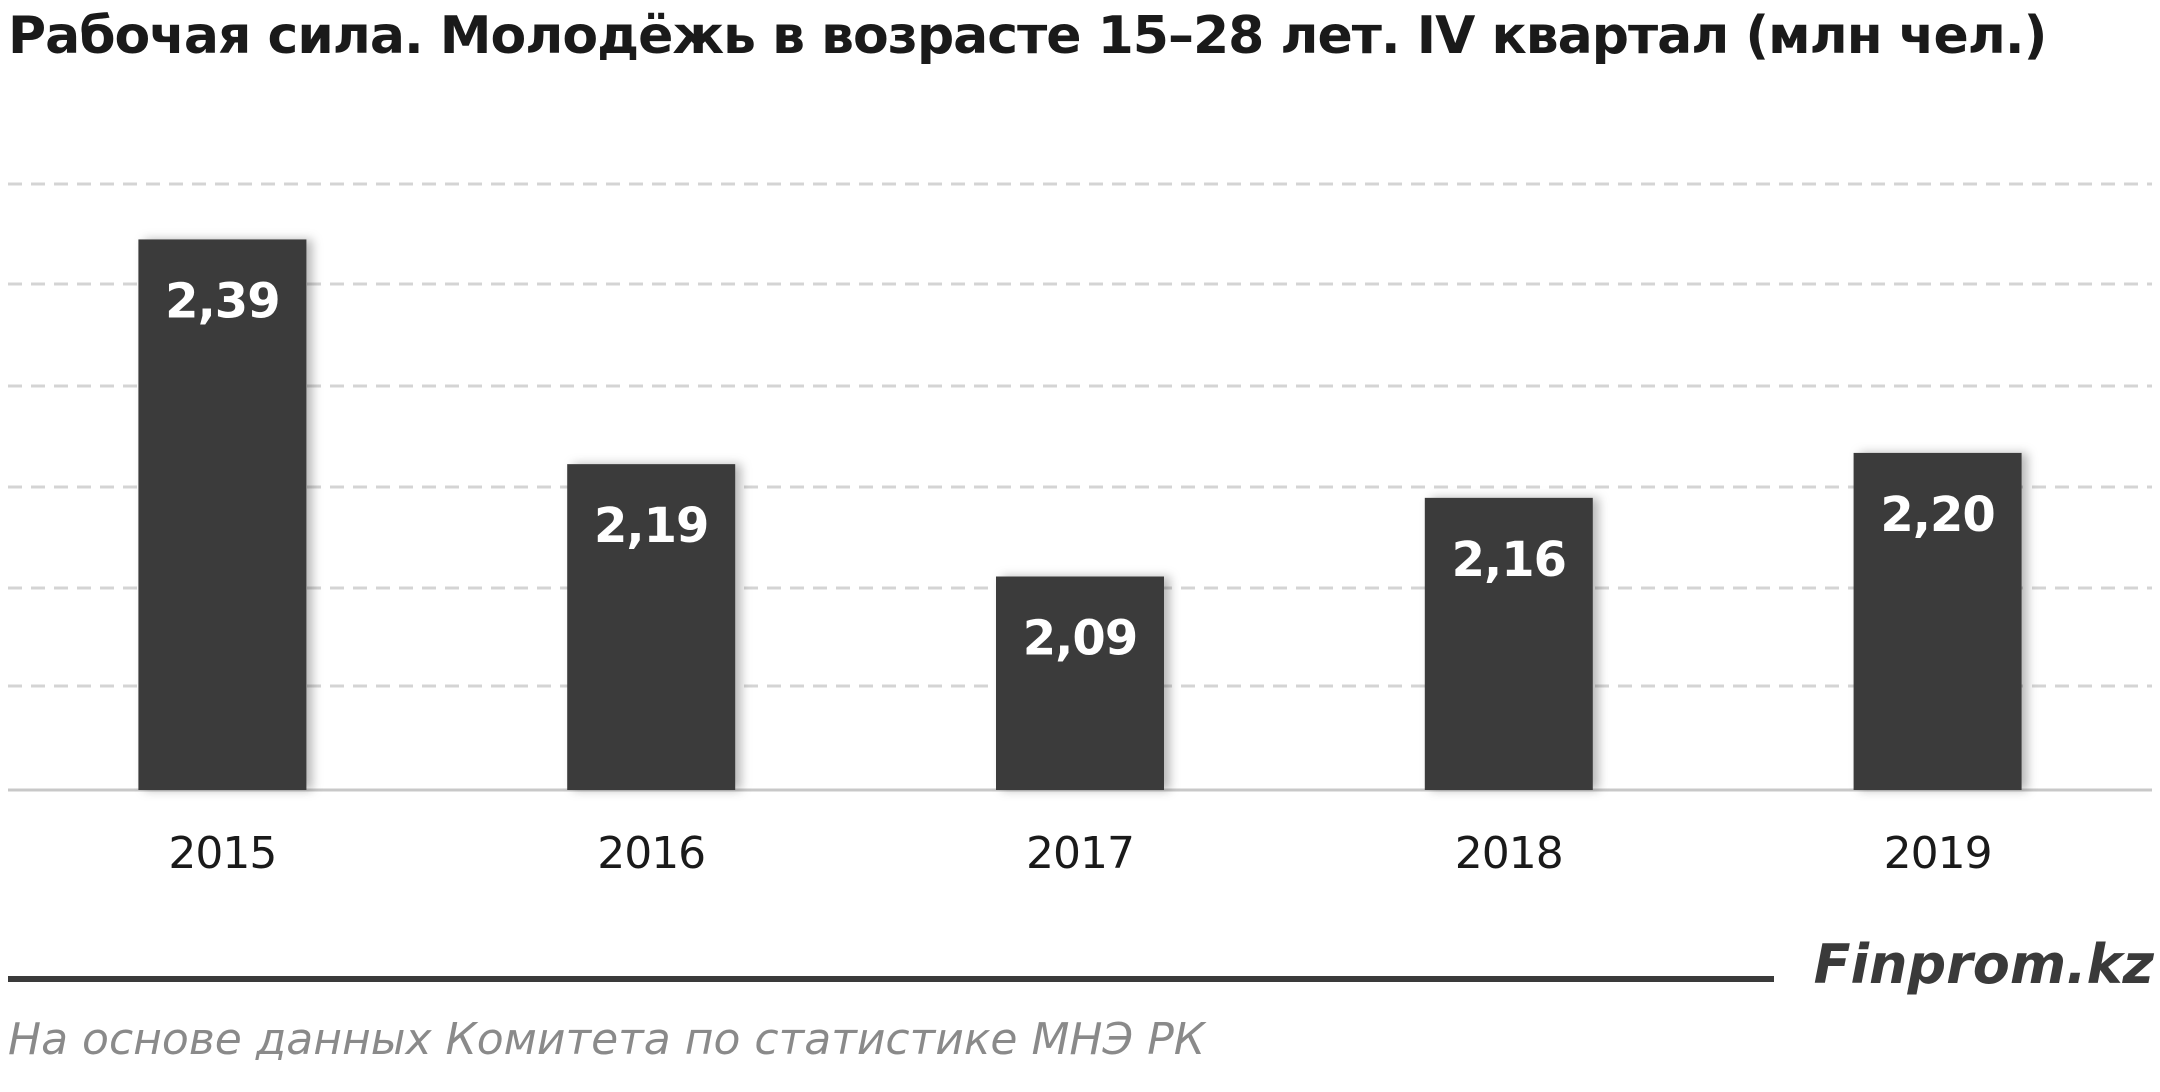 This screenshot has width=2160, height=1092. What do you see at coordinates (1080, 683) in the screenshot?
I see `bar-2017` at bounding box center [1080, 683].